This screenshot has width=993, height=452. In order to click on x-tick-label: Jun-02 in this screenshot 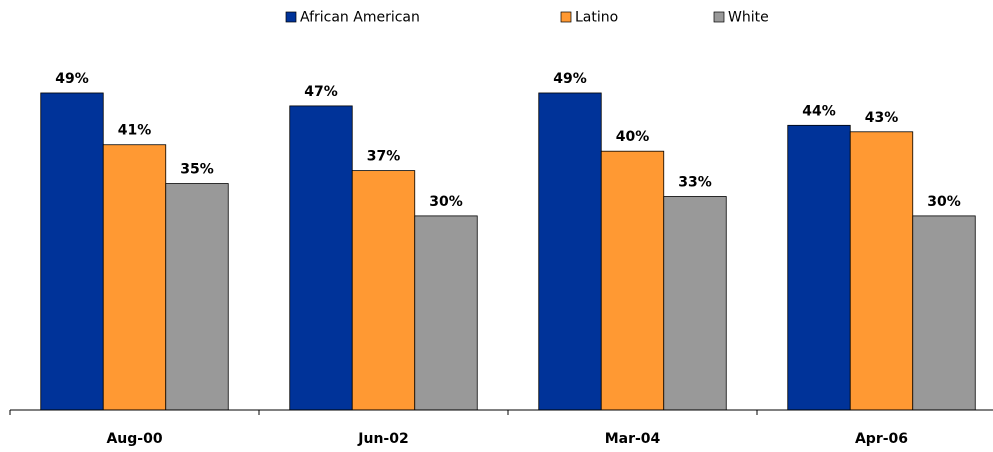, I will do `click(382, 439)`.